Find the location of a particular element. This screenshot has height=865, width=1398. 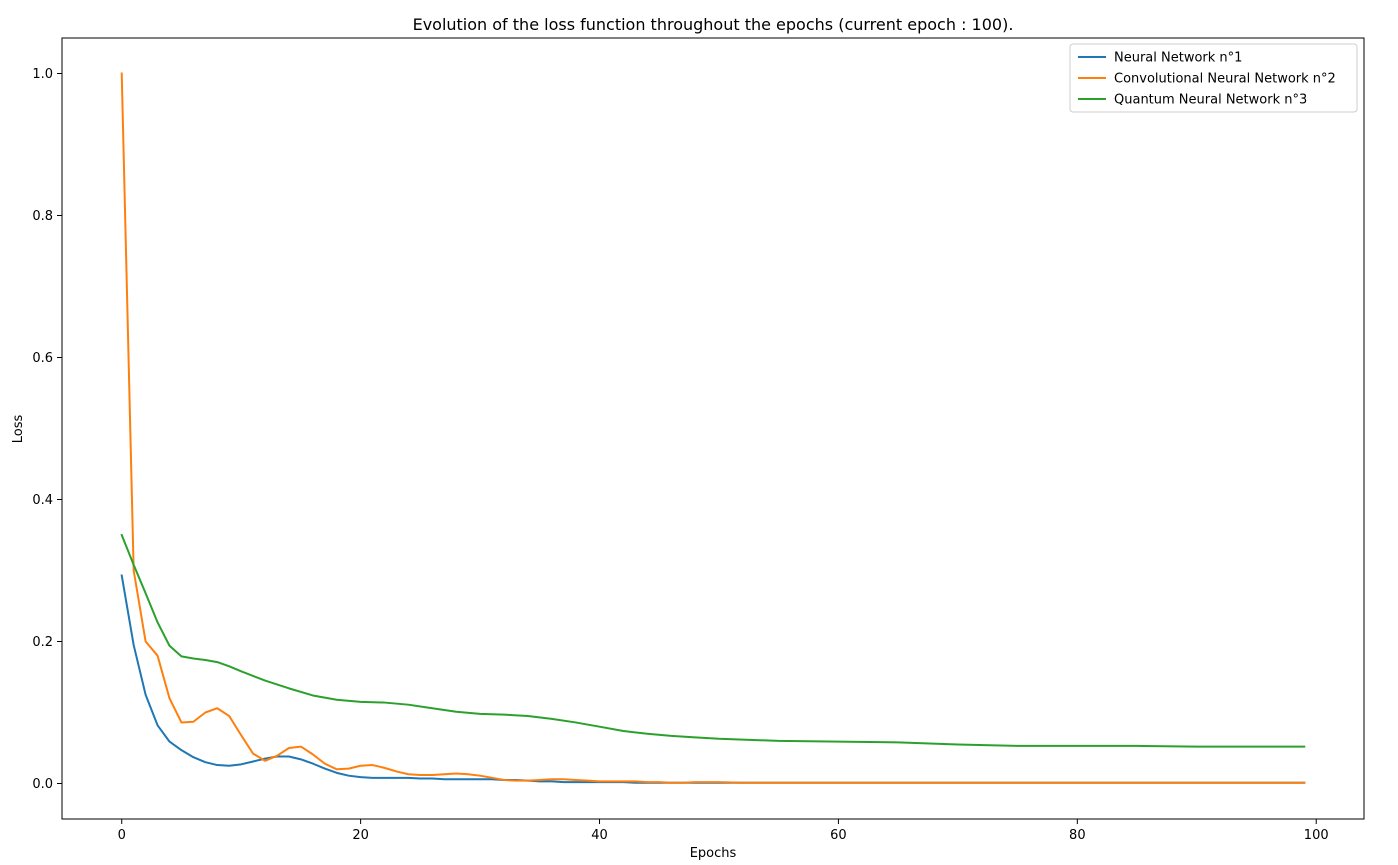

x-tick-label: 0 is located at coordinates (122, 835).